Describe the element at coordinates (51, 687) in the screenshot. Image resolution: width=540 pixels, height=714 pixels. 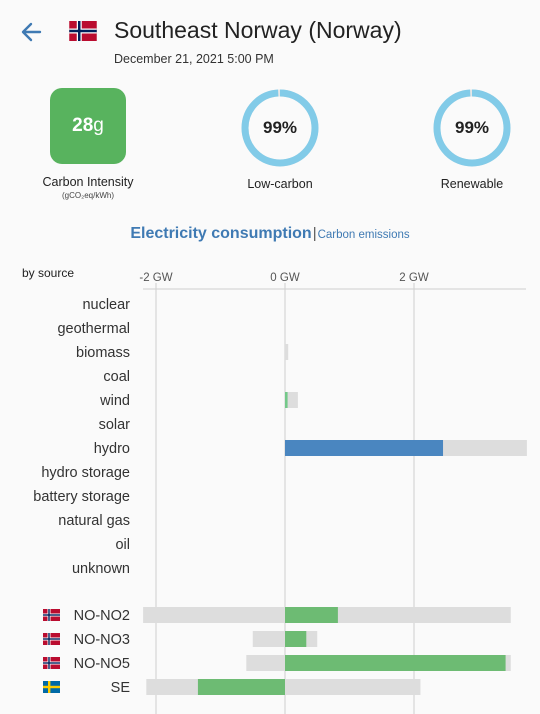
I see `sweden-flag-icon` at that location.